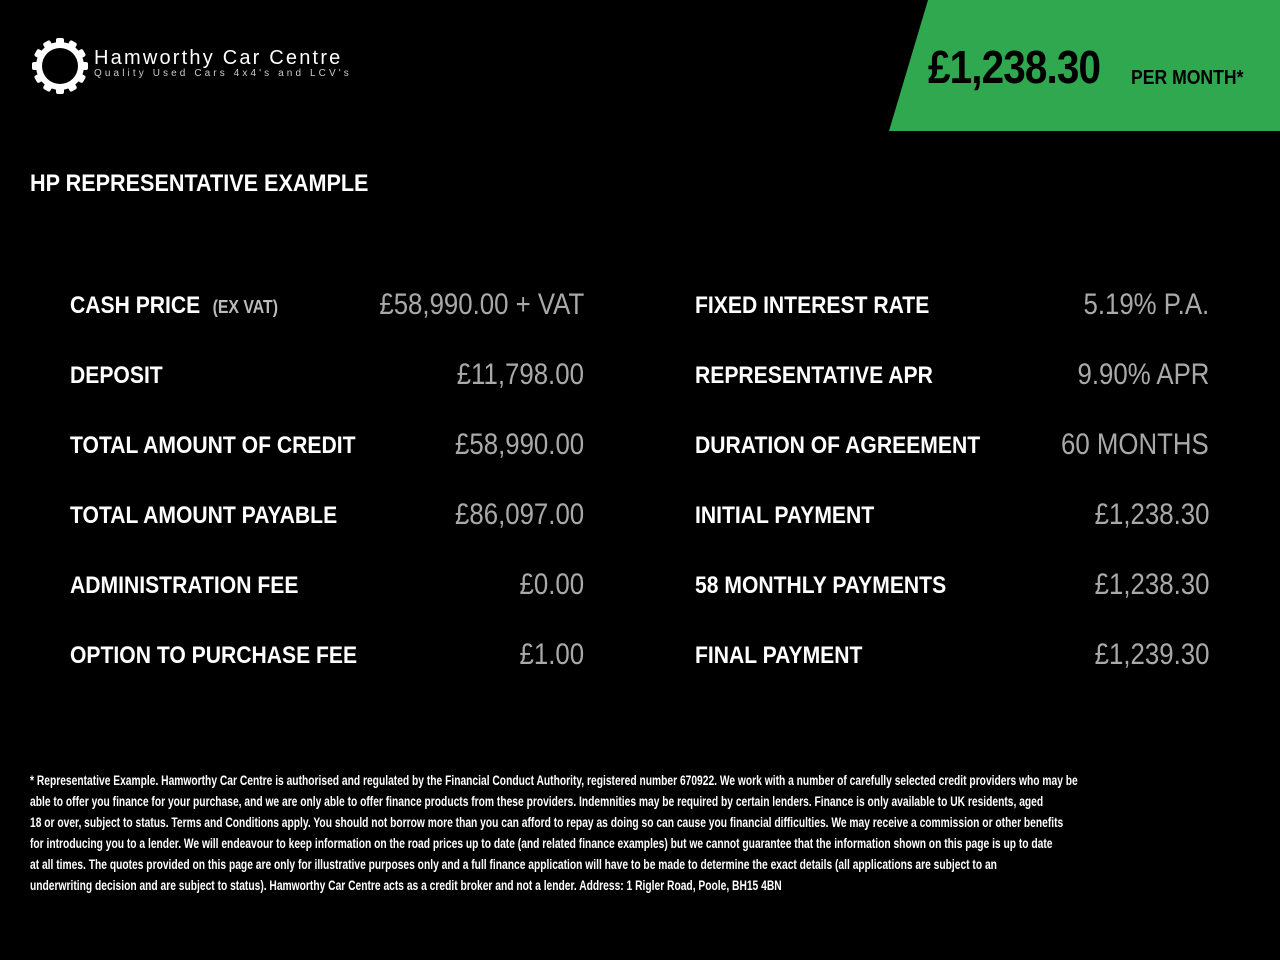 This screenshot has width=1280, height=960. I want to click on finance-row: FINAL PAYMENT £1,239.30, so click(952, 658).